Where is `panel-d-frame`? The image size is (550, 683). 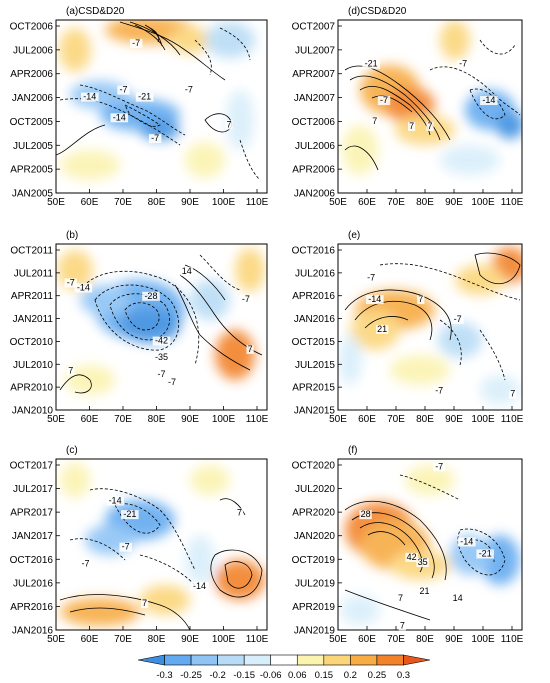
panel-d-frame is located at coordinates (430, 106).